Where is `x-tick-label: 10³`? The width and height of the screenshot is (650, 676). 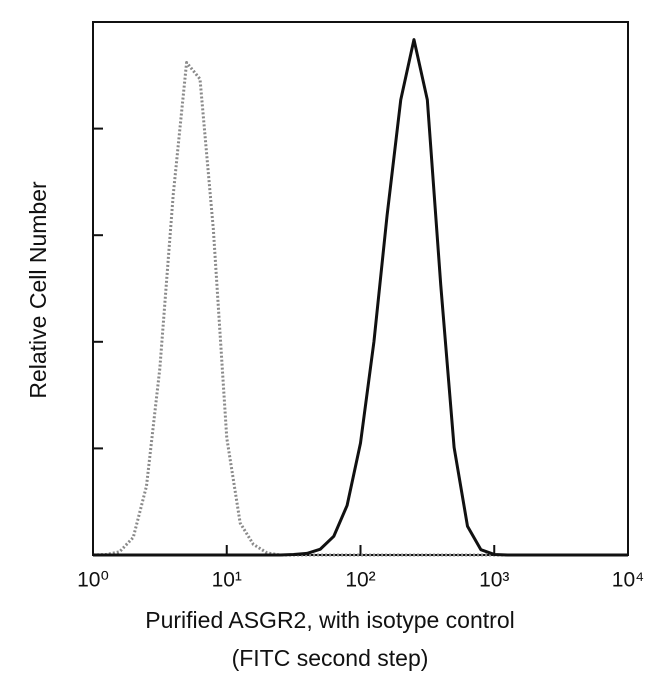
x-tick-label: 10³ is located at coordinates (494, 580).